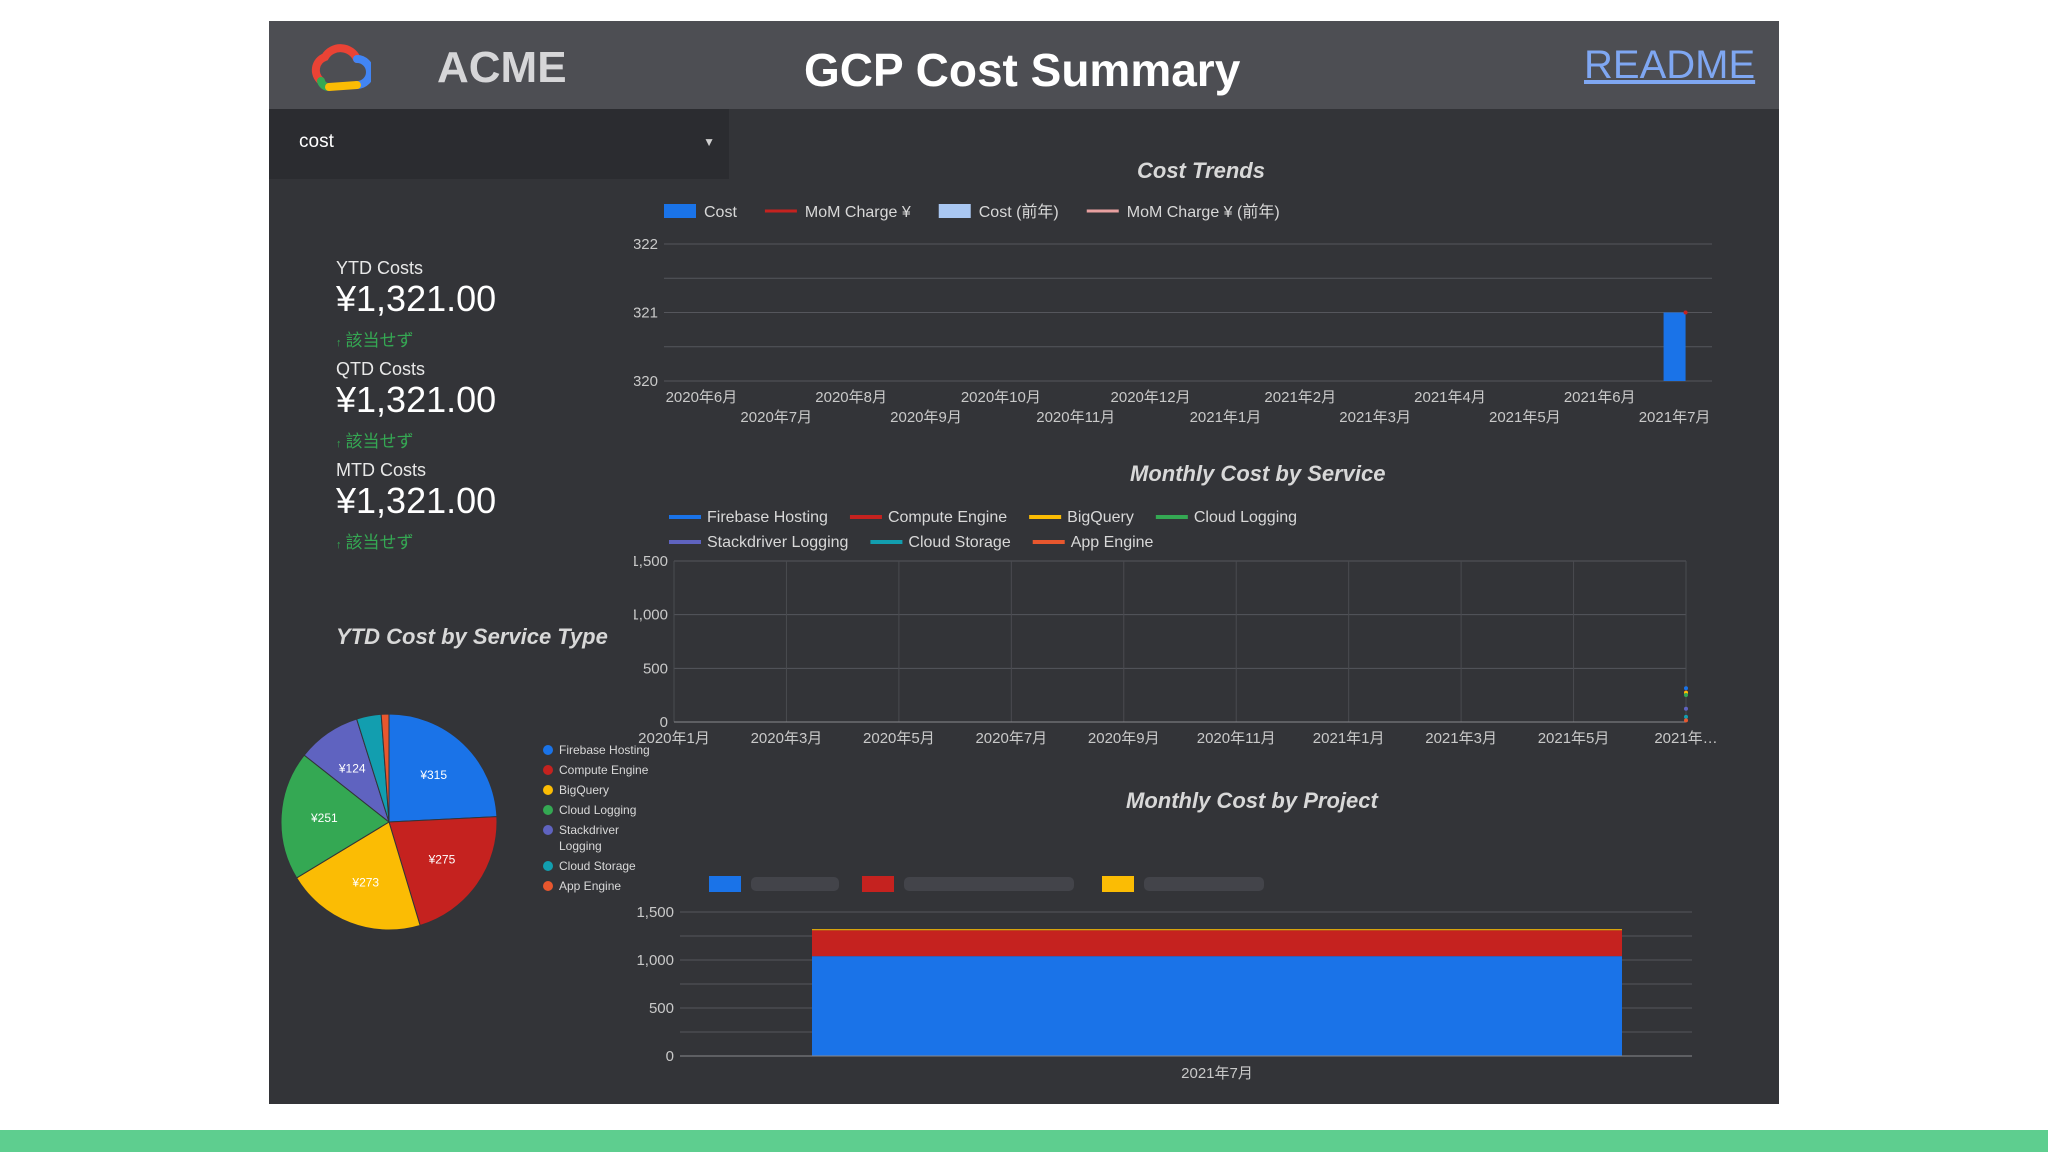 The image size is (2048, 1152). Describe the element at coordinates (1675, 417) in the screenshot. I see `x-tick-label: 2021年7月` at that location.